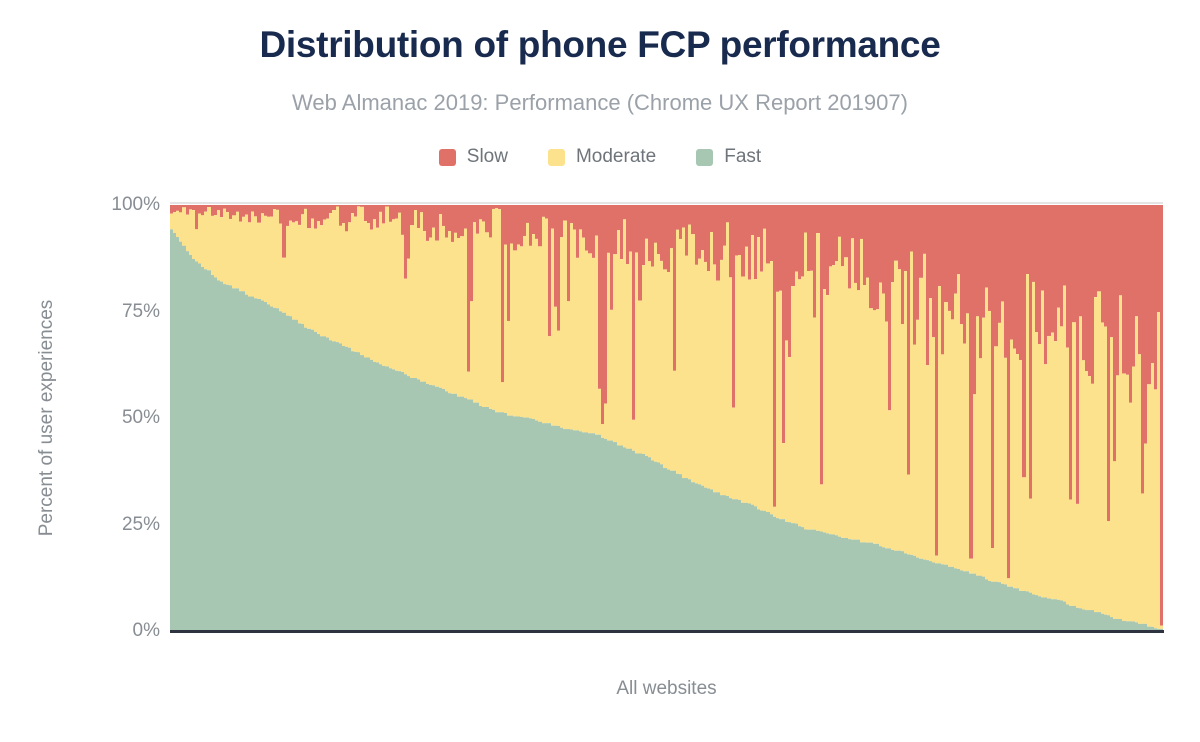 This screenshot has width=1200, height=742. I want to click on y-tick-label: 50%, so click(140, 417).